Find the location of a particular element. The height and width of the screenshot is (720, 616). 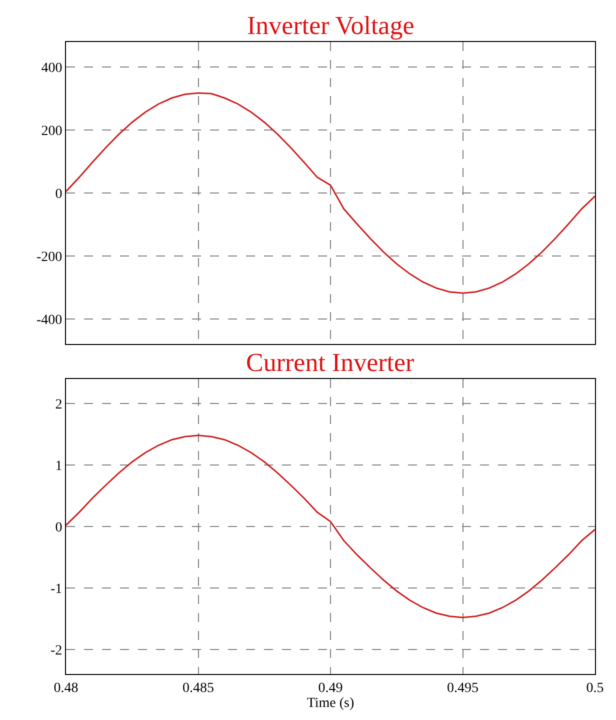

chart-title: Current Inverter is located at coordinates (330, 362).